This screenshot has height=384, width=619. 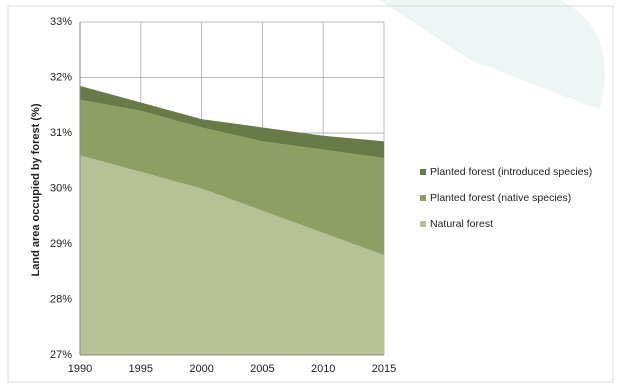 I want to click on legend-label: Planted forest (introduced species), so click(x=511, y=172).